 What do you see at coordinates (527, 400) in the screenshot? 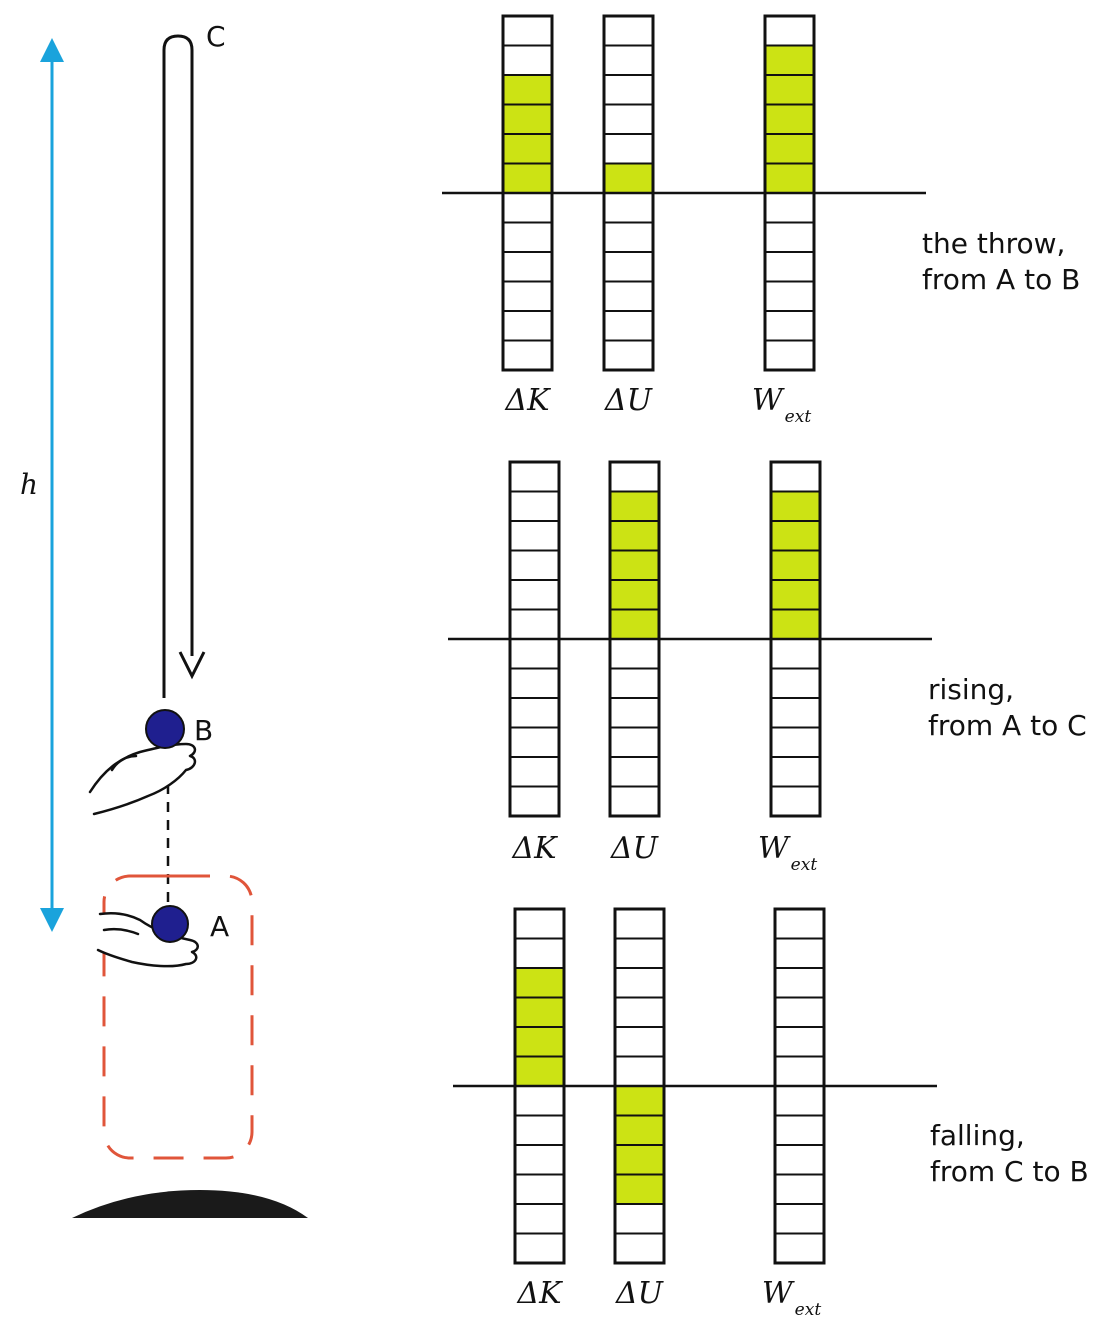
I see `bar-label-1-1: ΔK` at bounding box center [527, 400].